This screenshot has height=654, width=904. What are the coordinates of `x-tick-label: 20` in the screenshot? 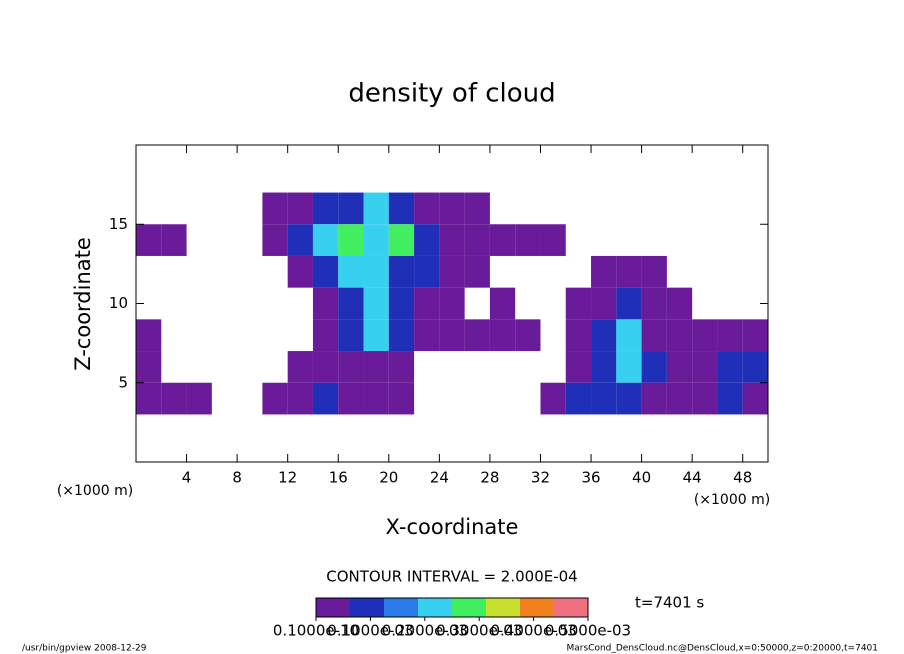 It's located at (388, 478).